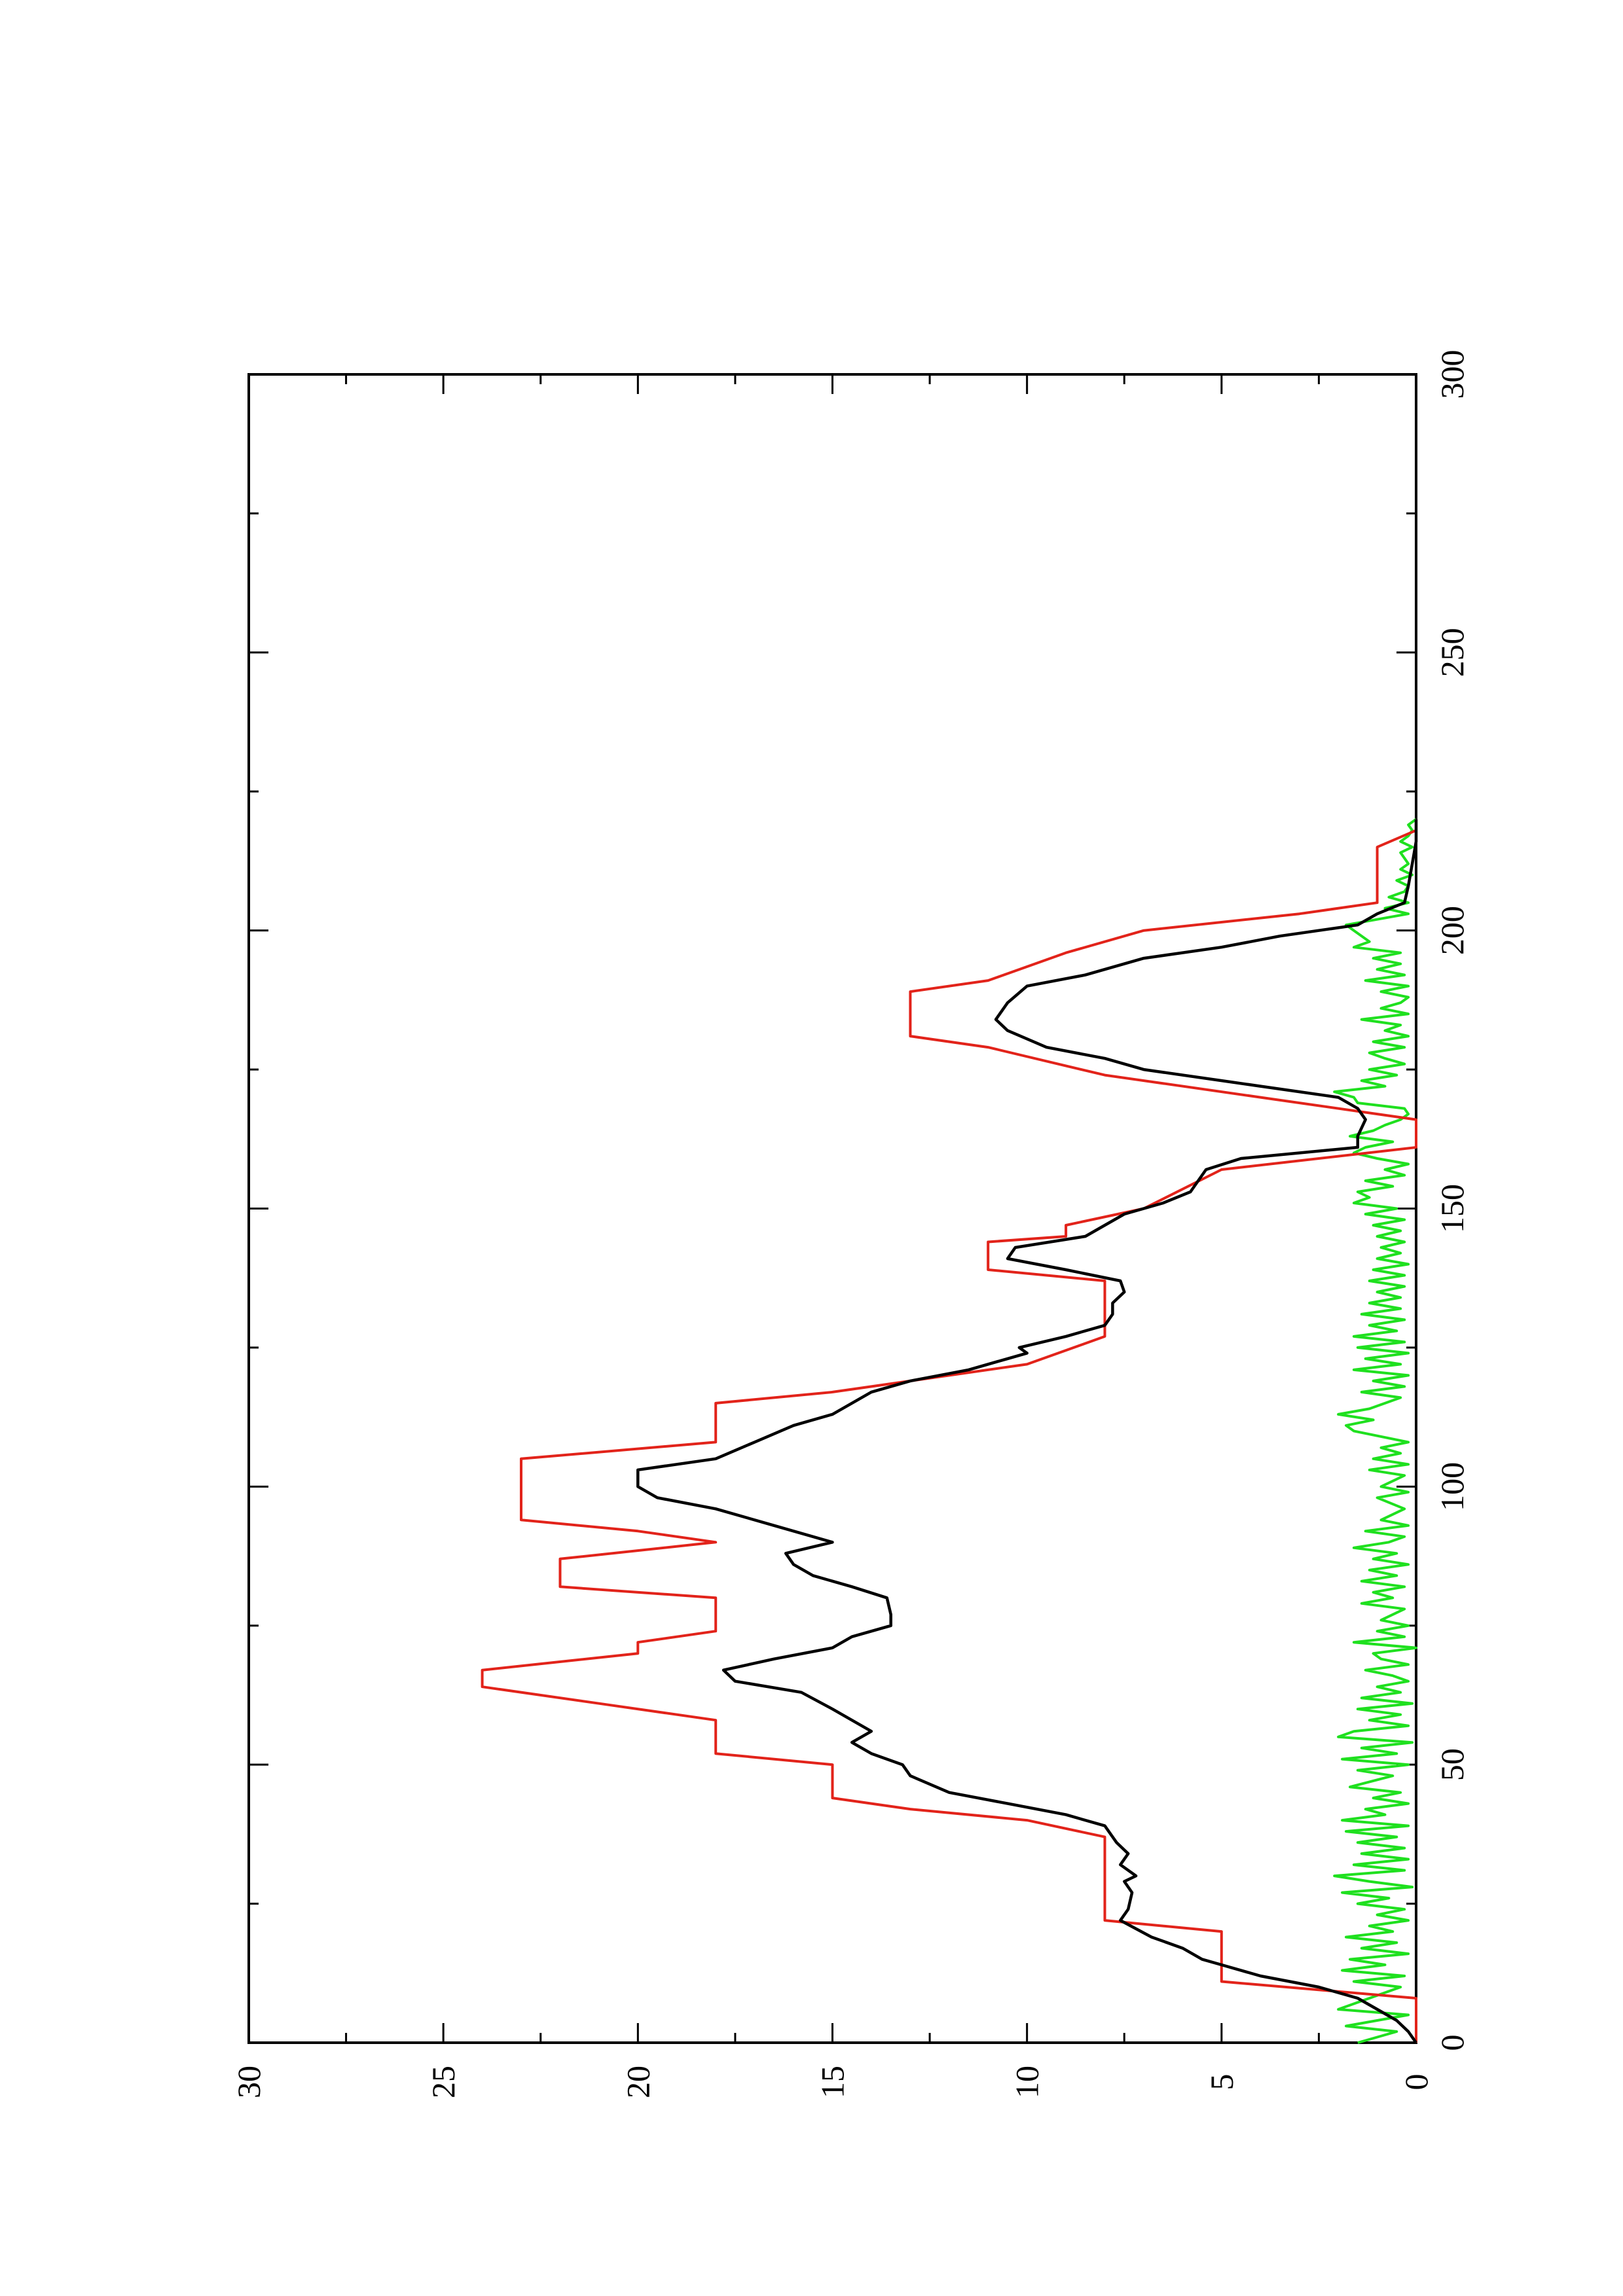 The height and width of the screenshot is (2296, 1623). What do you see at coordinates (637, 2082) in the screenshot?
I see `y-tick-label: 20` at bounding box center [637, 2082].